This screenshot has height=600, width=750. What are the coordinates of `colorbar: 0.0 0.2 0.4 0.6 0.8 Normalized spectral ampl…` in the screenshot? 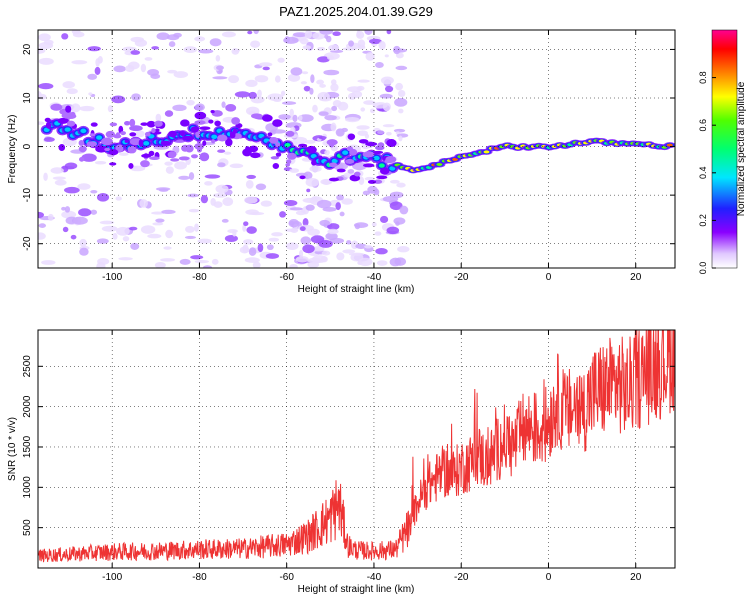 It's located at (722, 151).